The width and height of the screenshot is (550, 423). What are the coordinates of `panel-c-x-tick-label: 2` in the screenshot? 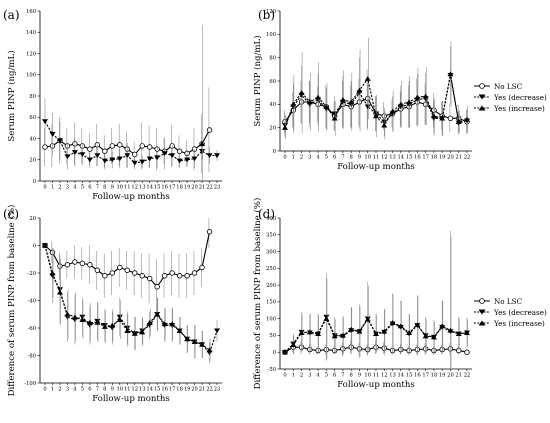 It's located at (59, 390).